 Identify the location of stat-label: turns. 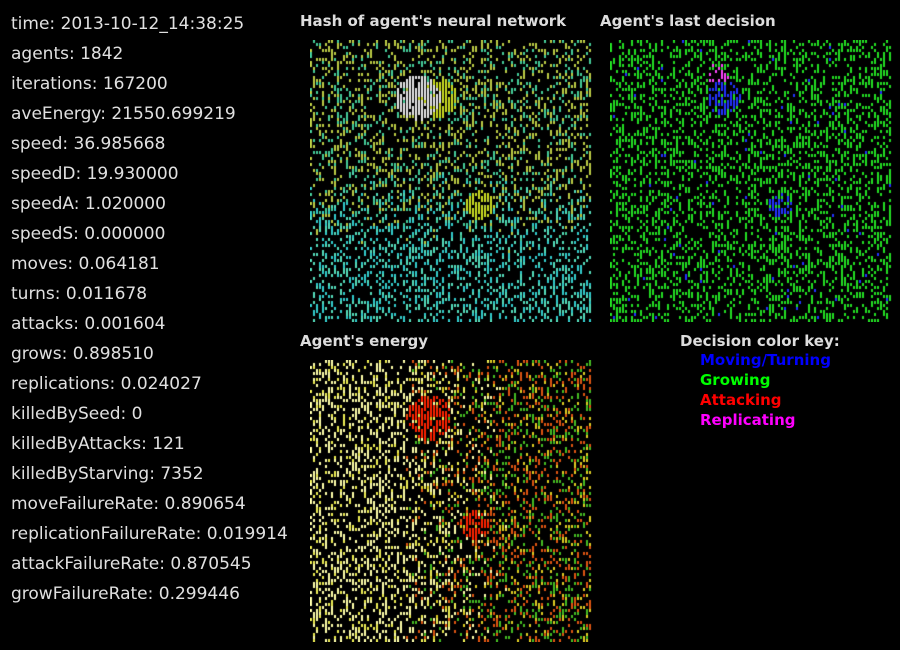
(33, 294).